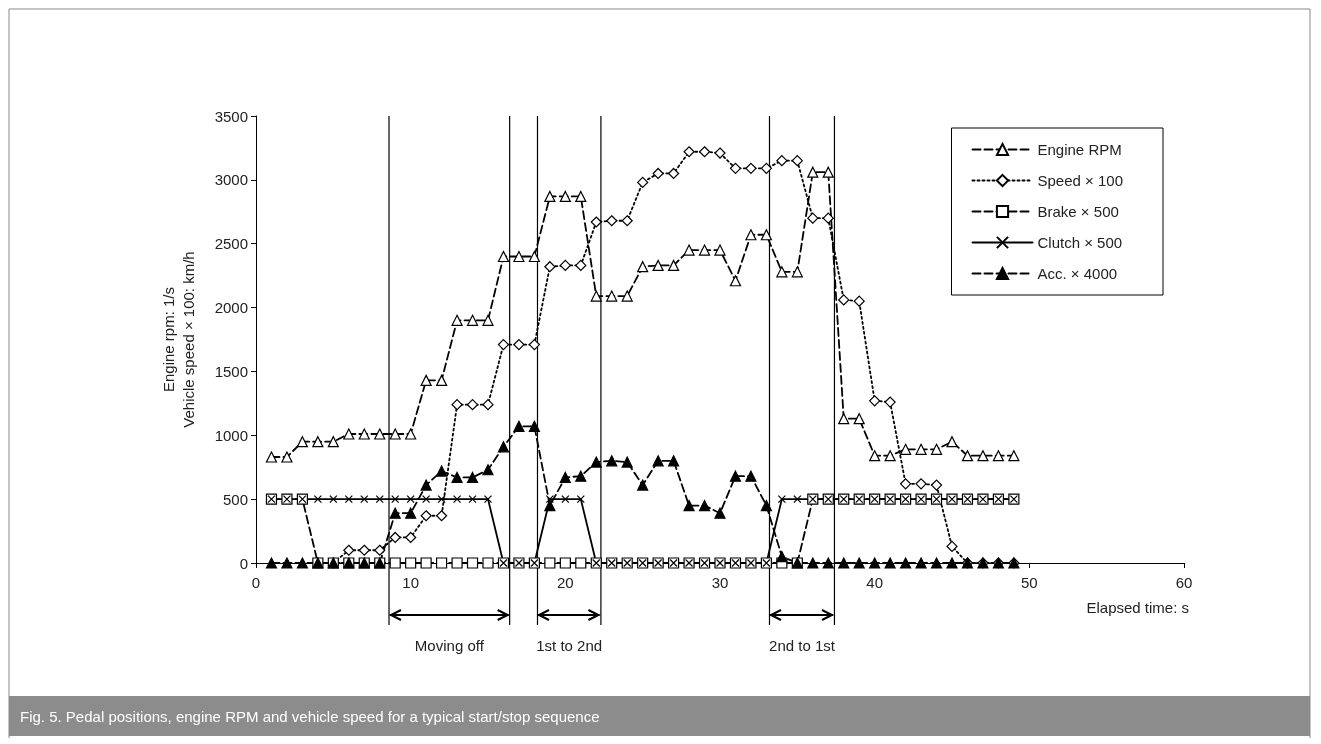 This screenshot has width=1321, height=744. What do you see at coordinates (231, 244) in the screenshot?
I see `y-tick-label: 2500` at bounding box center [231, 244].